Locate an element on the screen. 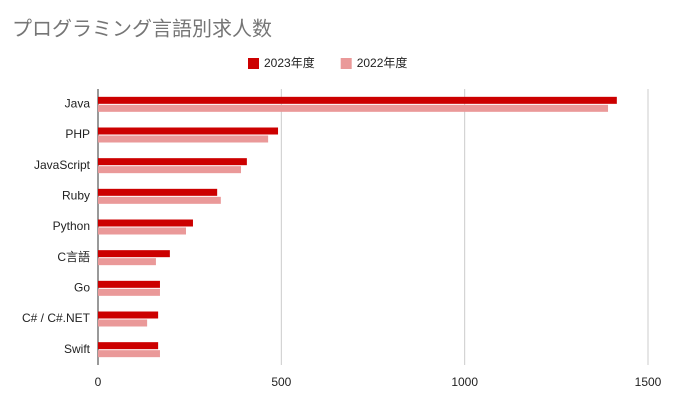  x-tick-label: 500 is located at coordinates (281, 382).